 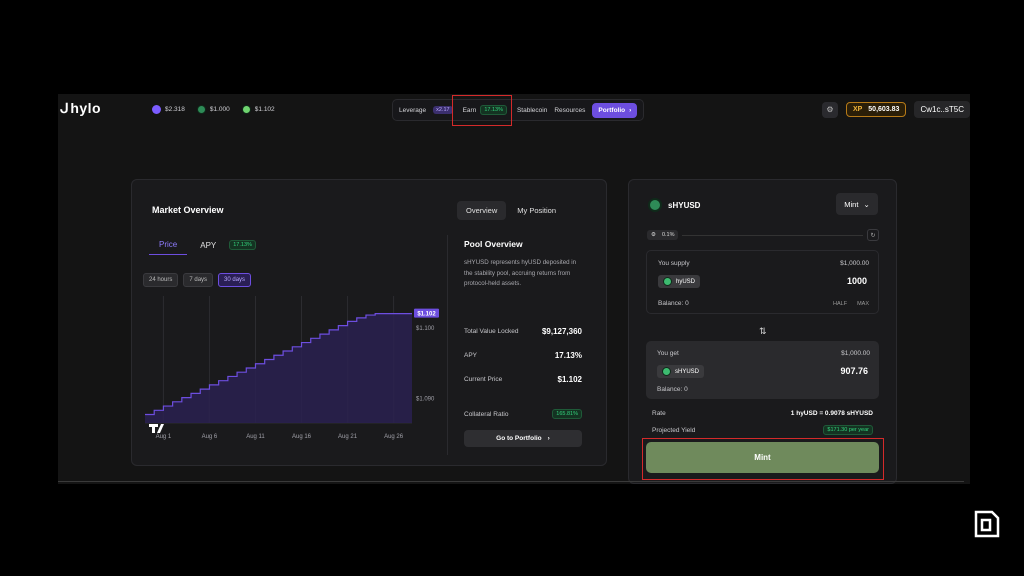 What do you see at coordinates (863, 304) in the screenshot?
I see `max-button: MAX` at bounding box center [863, 304].